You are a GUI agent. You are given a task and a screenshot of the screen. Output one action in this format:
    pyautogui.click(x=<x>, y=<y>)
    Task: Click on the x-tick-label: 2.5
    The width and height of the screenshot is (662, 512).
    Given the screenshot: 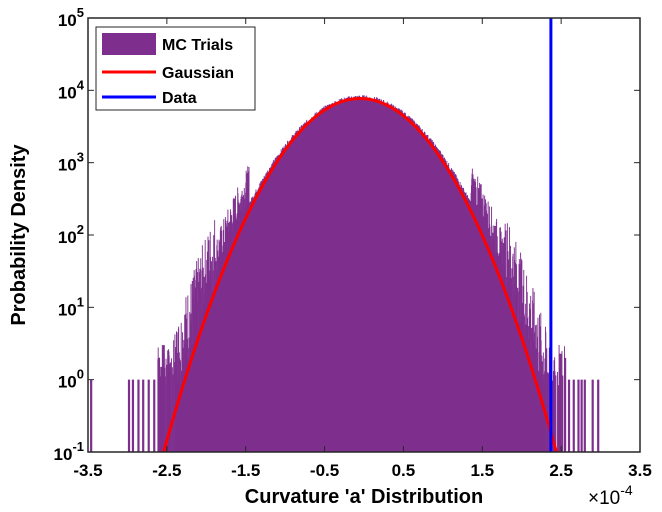 What is the action you would take?
    pyautogui.click(x=561, y=470)
    